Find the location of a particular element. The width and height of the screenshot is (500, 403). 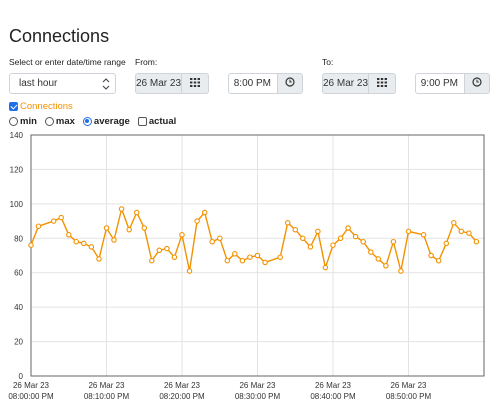

series-toggle-label: Connections is located at coordinates (46, 106).